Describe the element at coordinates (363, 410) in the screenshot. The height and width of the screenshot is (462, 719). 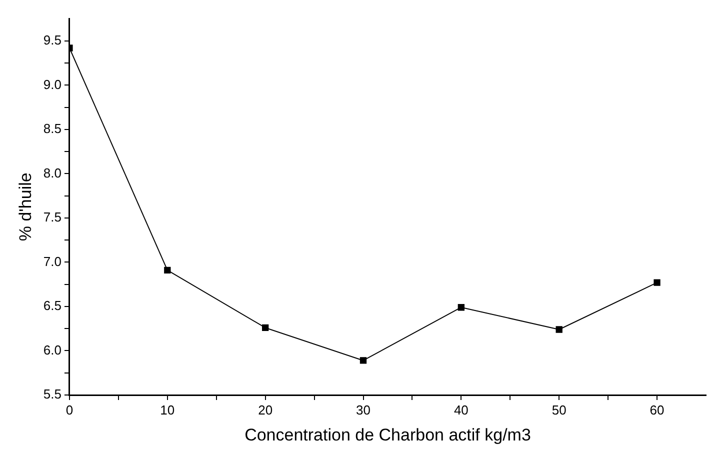
I see `x-tick-label: 30` at that location.